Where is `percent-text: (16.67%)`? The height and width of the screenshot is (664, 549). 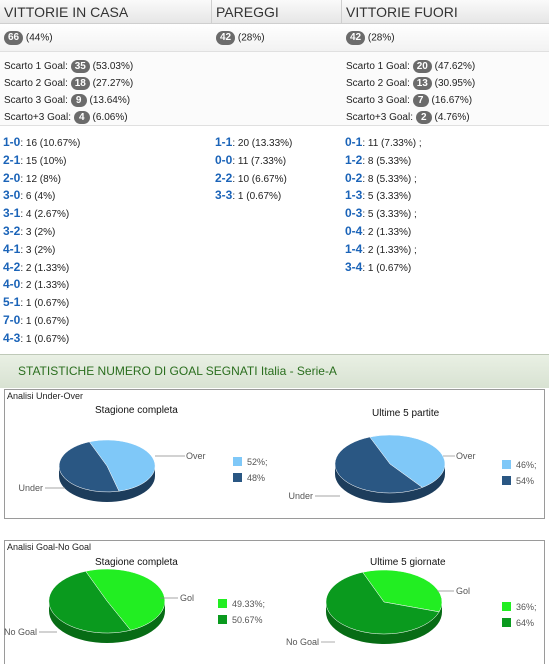 percent-text: (16.67%) is located at coordinates (452, 100).